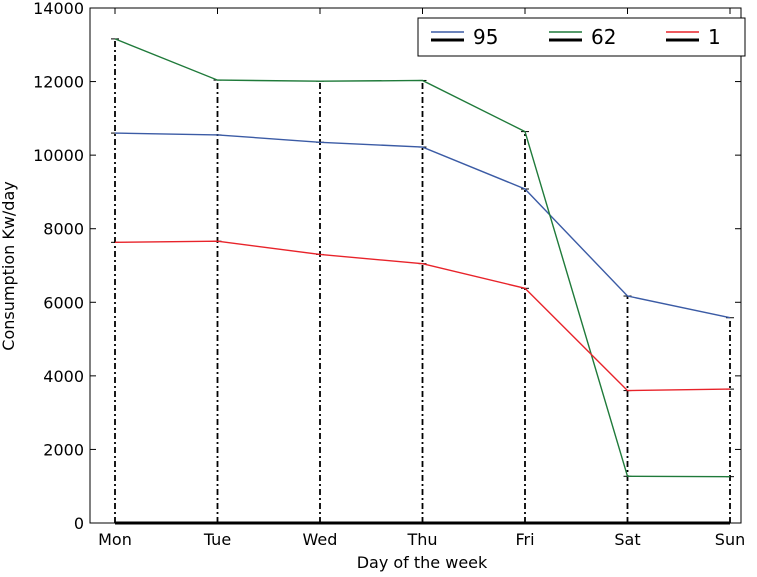 The image size is (757, 577). Describe the element at coordinates (421, 539) in the screenshot. I see `x-tick-label: Thu` at that location.